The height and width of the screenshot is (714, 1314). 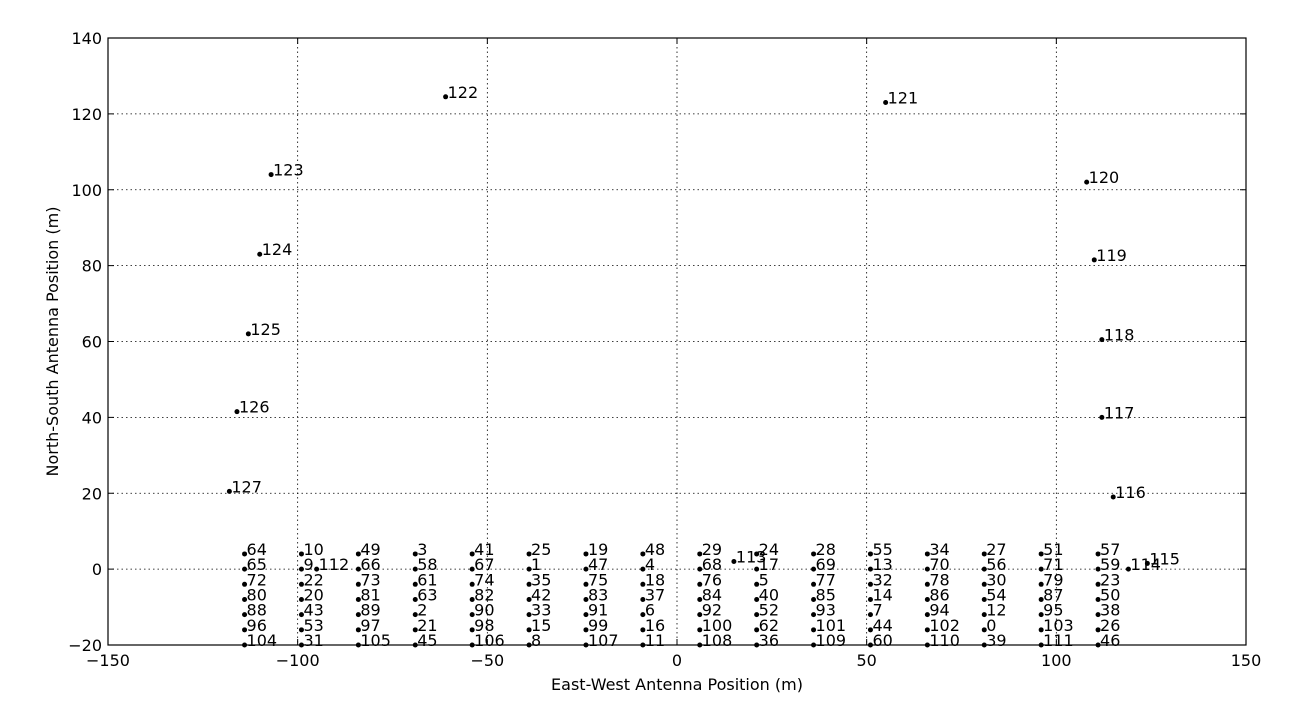 I want to click on antenna-label-84: 84, so click(x=712, y=594).